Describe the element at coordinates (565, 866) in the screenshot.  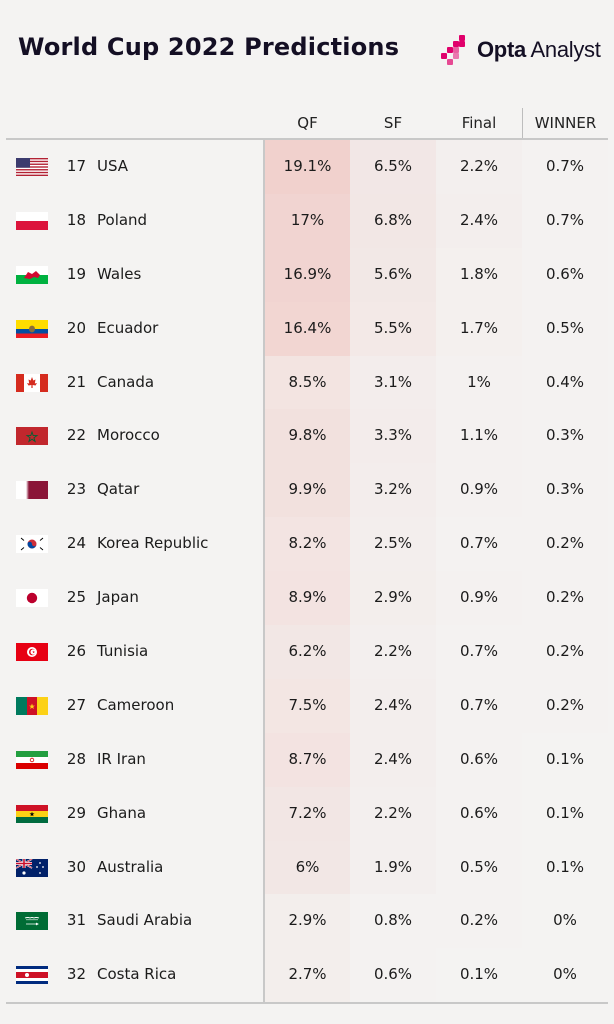
I see `cell-winner: 0.1%` at that location.